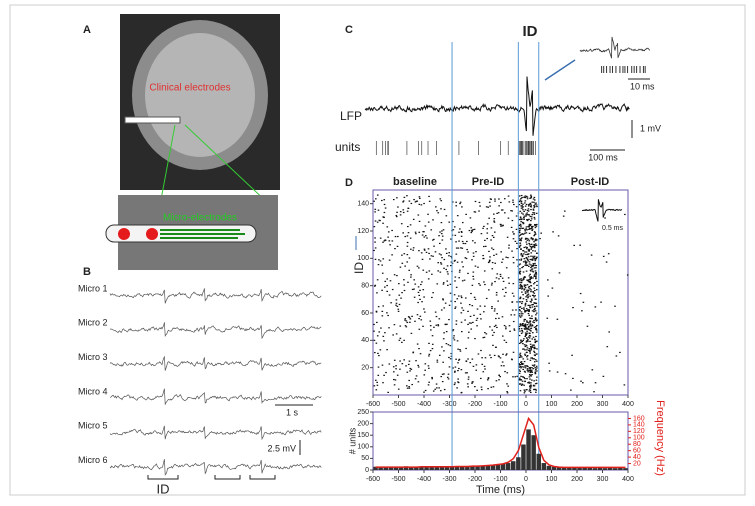 The image size is (755, 506). What do you see at coordinates (497, 106) in the screenshot?
I see `lfp-trace` at bounding box center [497, 106].